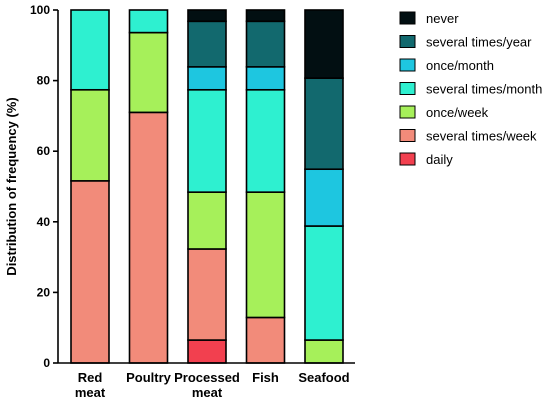 Image resolution: width=550 pixels, height=401 pixels. What do you see at coordinates (457, 112) in the screenshot?
I see `legend-label-once-week: once/week` at bounding box center [457, 112].